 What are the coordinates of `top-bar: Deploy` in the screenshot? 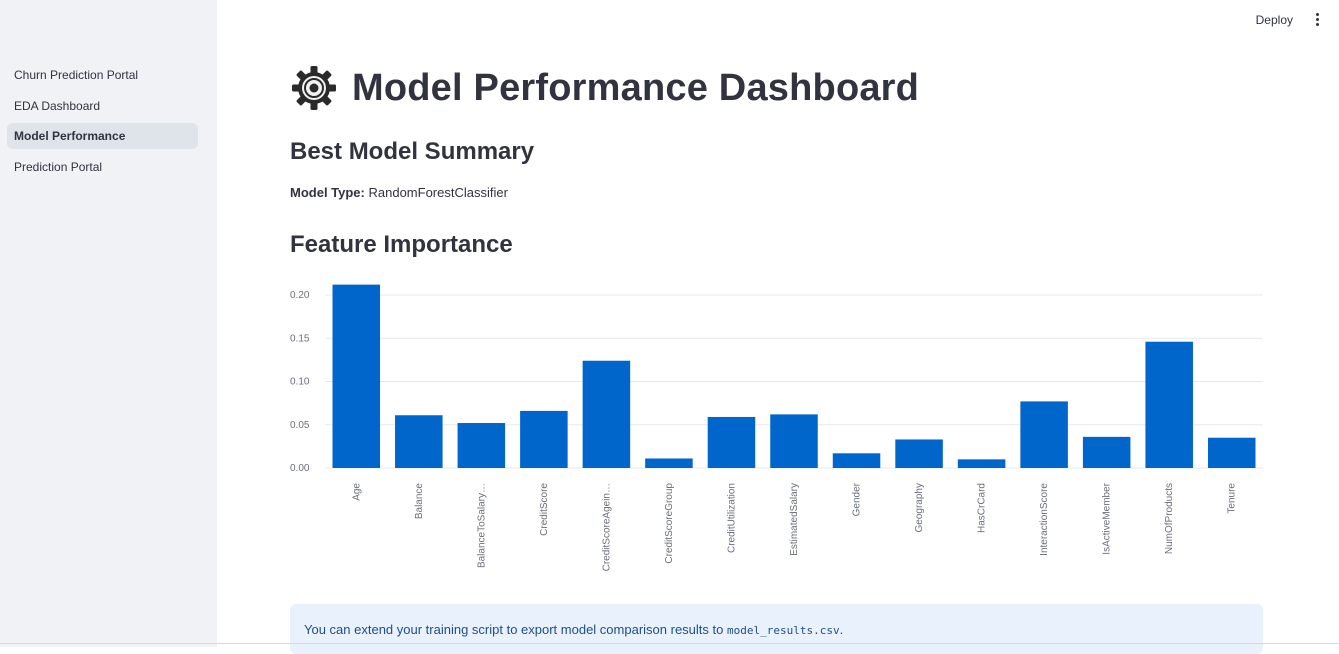 It's located at (778, 20).